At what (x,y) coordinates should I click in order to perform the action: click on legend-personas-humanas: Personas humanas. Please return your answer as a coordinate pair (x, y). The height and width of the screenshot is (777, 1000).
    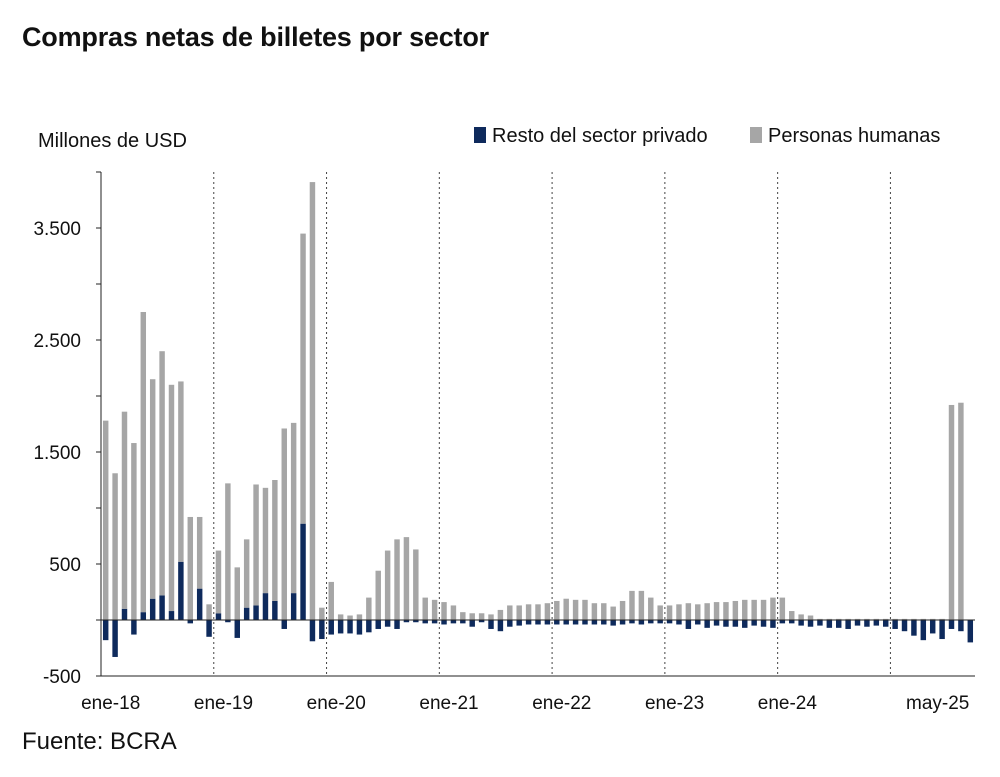
    Looking at the image, I should click on (845, 136).